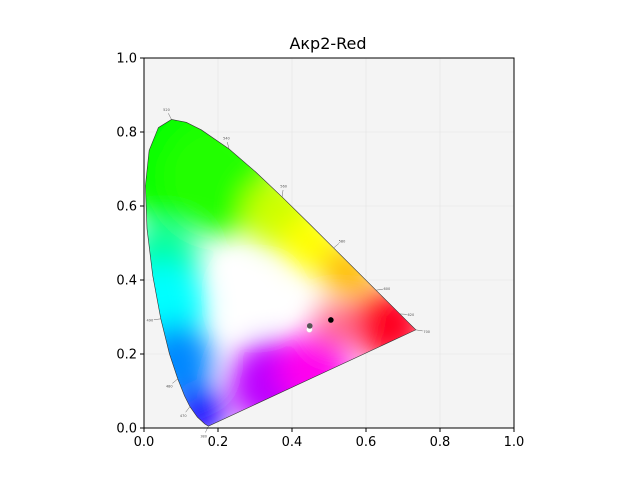  Describe the element at coordinates (327, 43) in the screenshot. I see `chart-title: Aкp2-Red` at that location.